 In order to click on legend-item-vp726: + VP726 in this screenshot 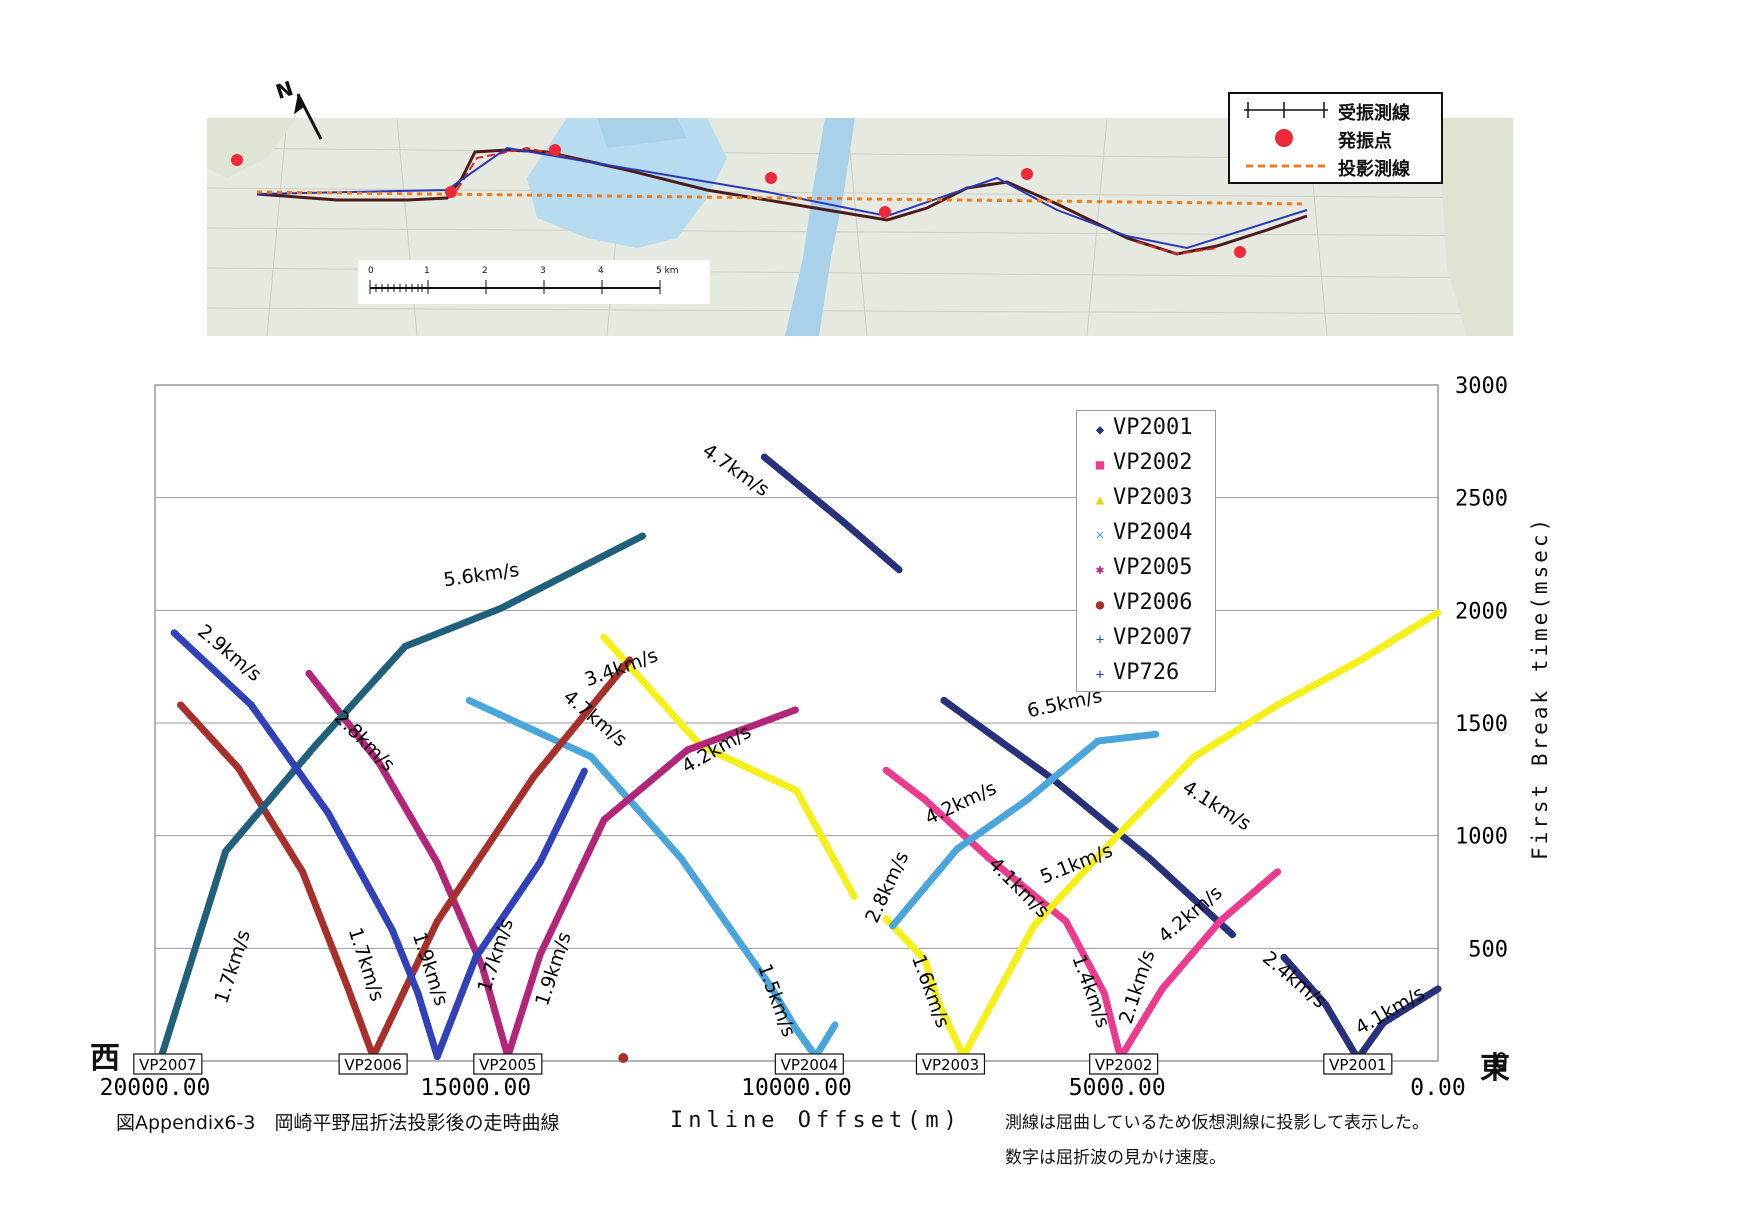, I will do `click(1133, 677)`.